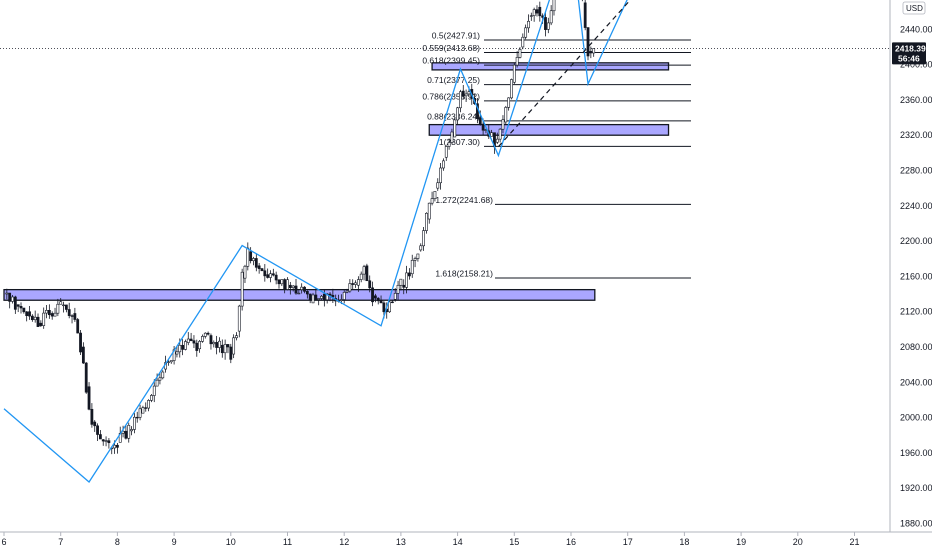 The width and height of the screenshot is (932, 550). Describe the element at coordinates (231, 542) in the screenshot. I see `time-tick-label: 10` at that location.